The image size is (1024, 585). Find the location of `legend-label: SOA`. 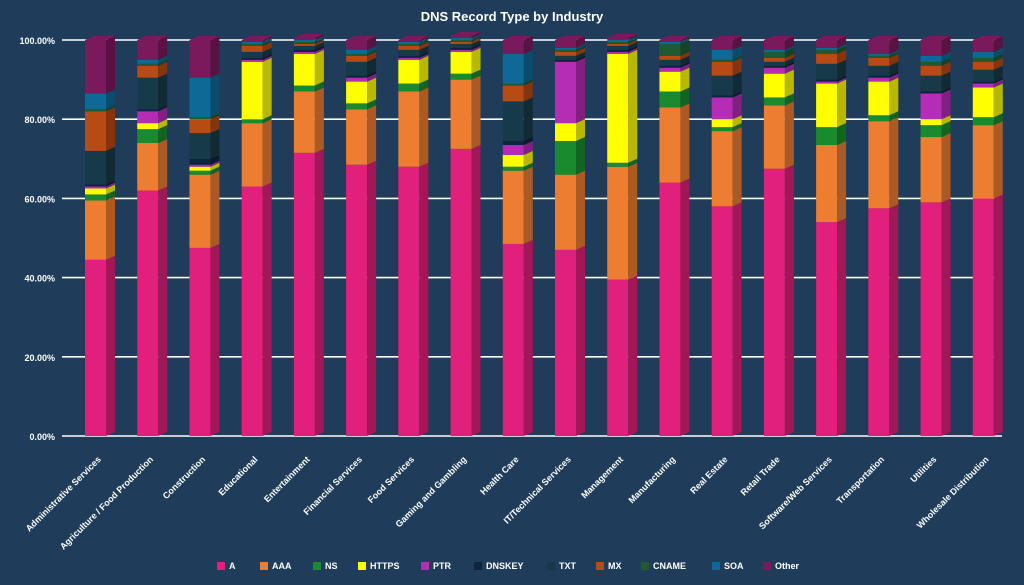

legend-label: SOA is located at coordinates (734, 566).